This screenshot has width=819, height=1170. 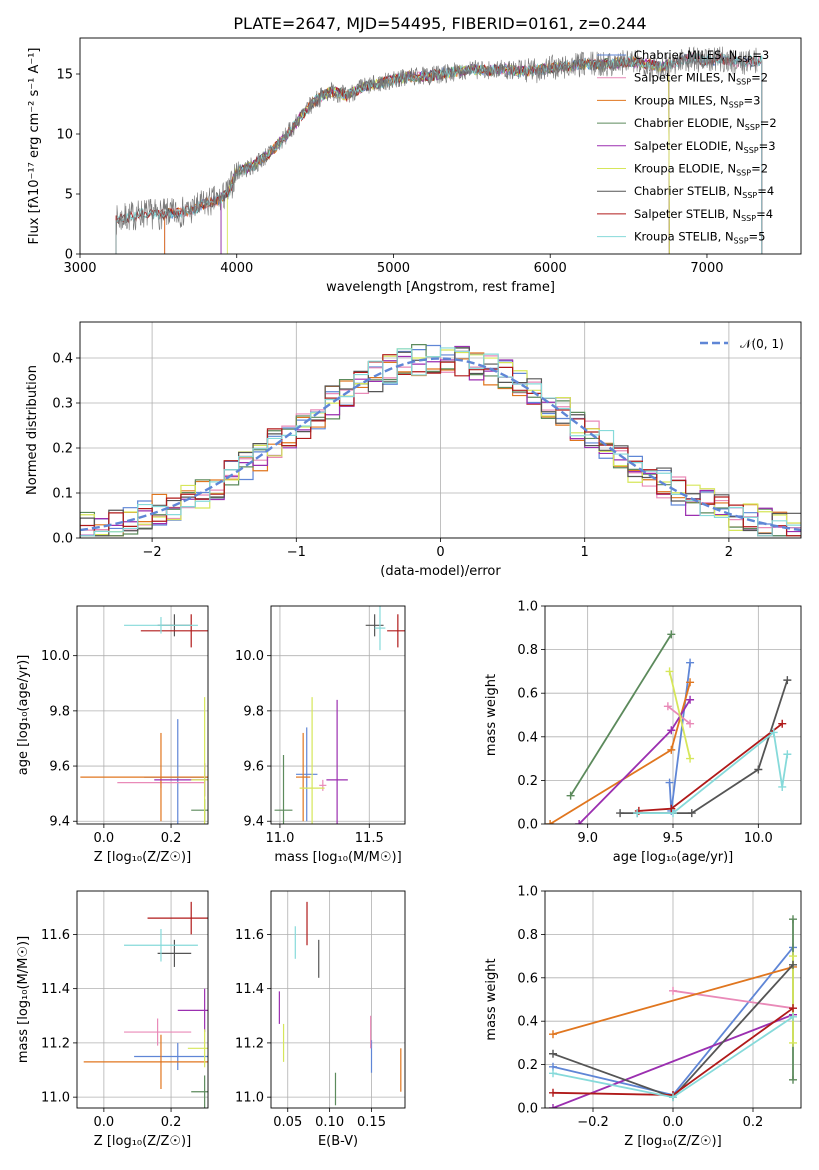 I want to click on legend-entry: Salpeter ELODIE, NSSP=3, so click(x=705, y=147).